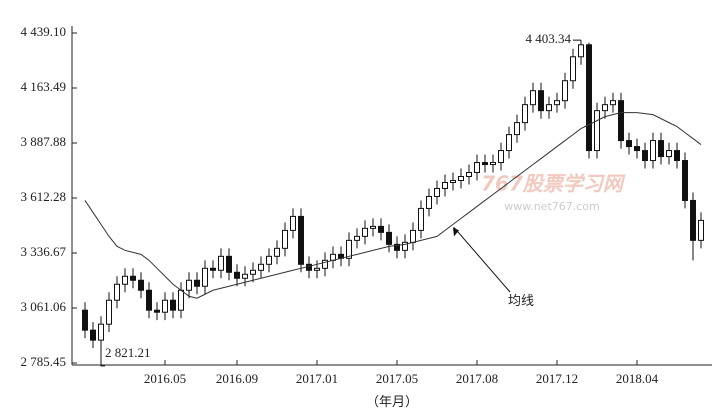 Image resolution: width=720 pixels, height=418 pixels. Describe the element at coordinates (521, 300) in the screenshot. I see `annotation: 均线` at that location.